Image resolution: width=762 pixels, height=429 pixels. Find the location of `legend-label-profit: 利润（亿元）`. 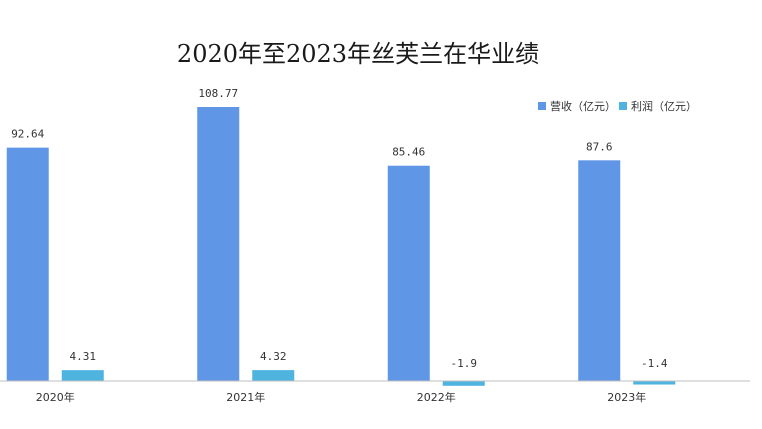

legend-label-profit: 利润（亿元） is located at coordinates (664, 106).